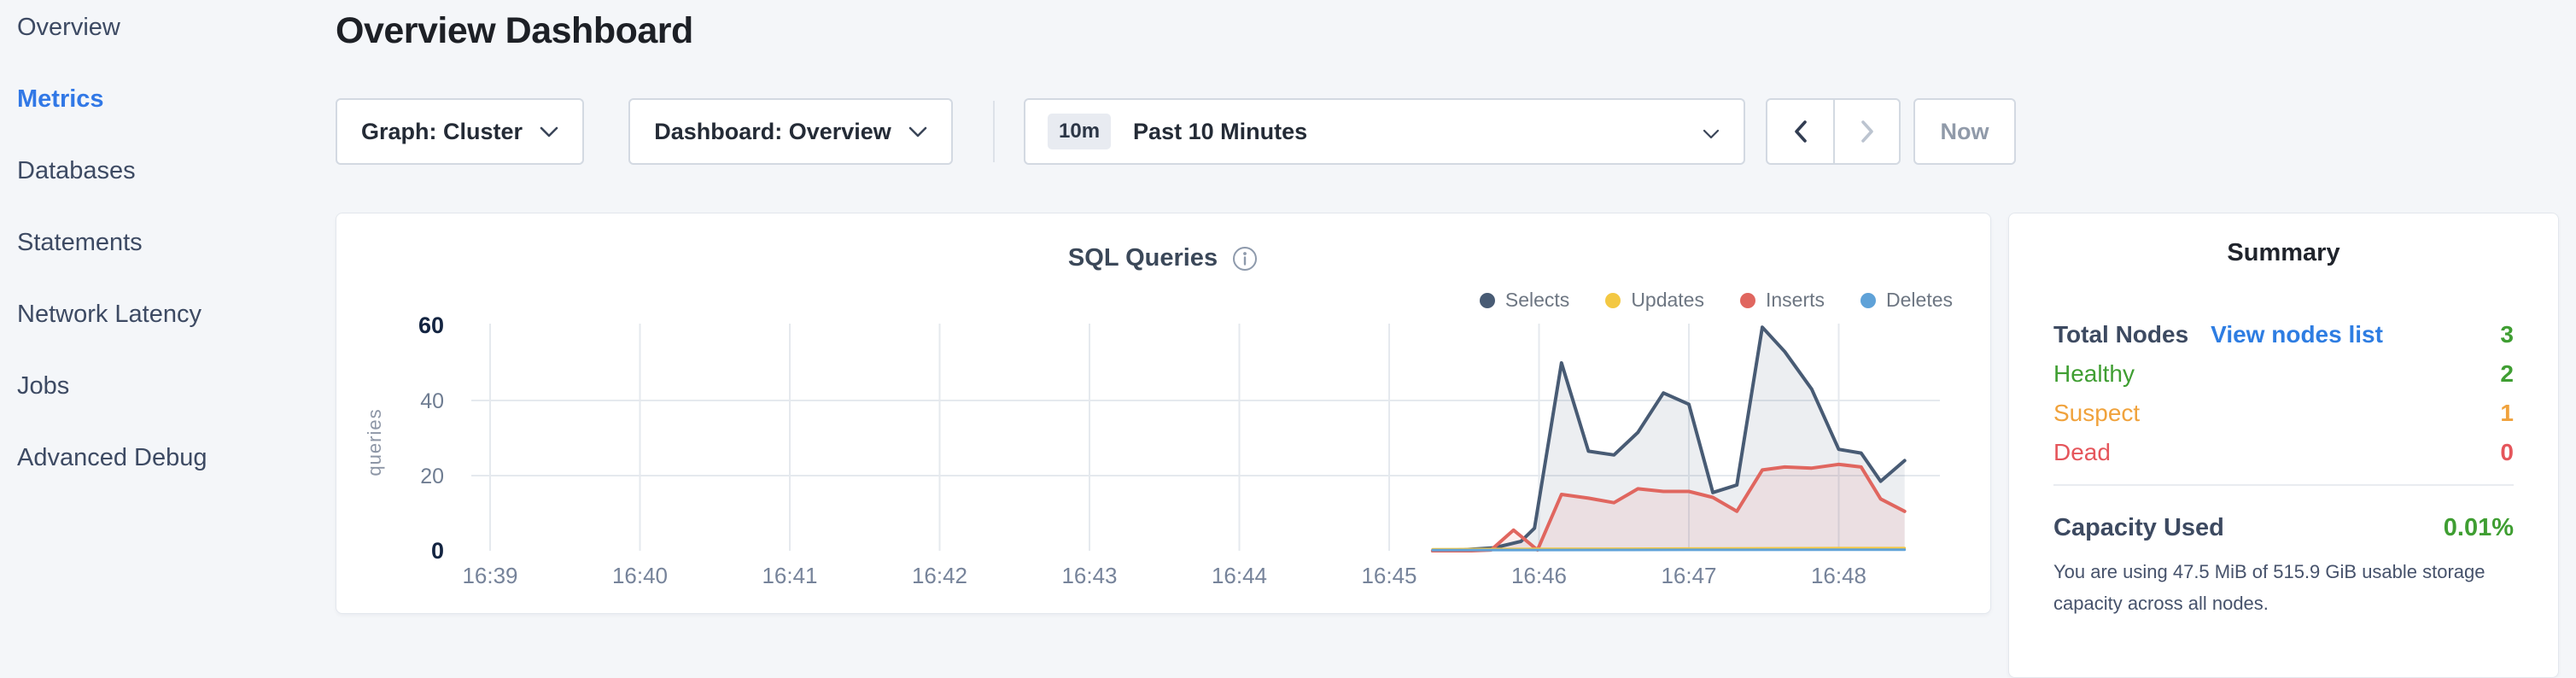 This screenshot has width=2576, height=678. What do you see at coordinates (2283, 413) in the screenshot?
I see `suspect-nodes-row: Suspect 1` at bounding box center [2283, 413].